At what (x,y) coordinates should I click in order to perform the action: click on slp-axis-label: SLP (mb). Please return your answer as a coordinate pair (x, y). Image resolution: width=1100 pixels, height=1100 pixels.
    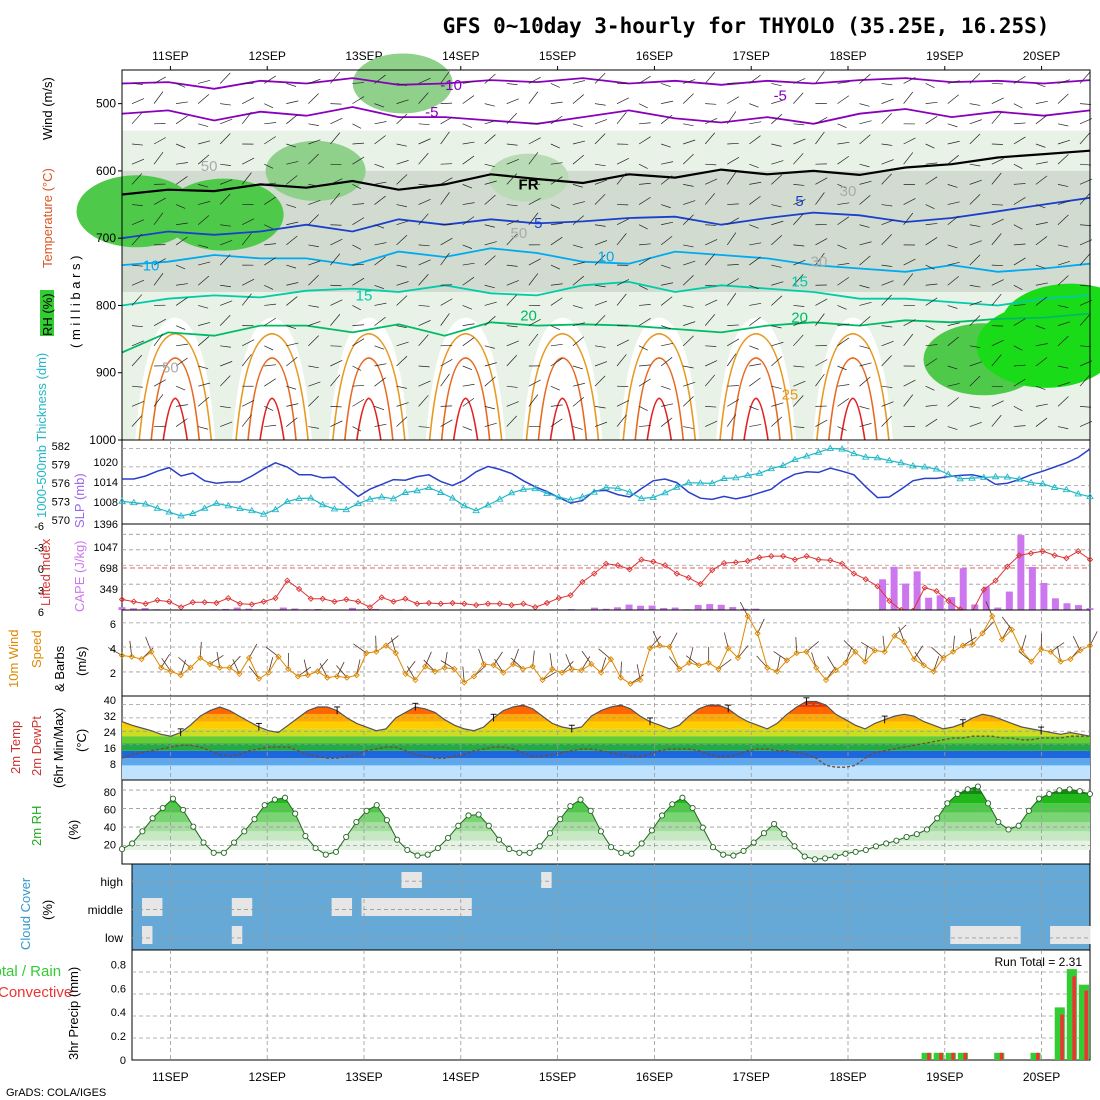
    Looking at the image, I should click on (79, 500).